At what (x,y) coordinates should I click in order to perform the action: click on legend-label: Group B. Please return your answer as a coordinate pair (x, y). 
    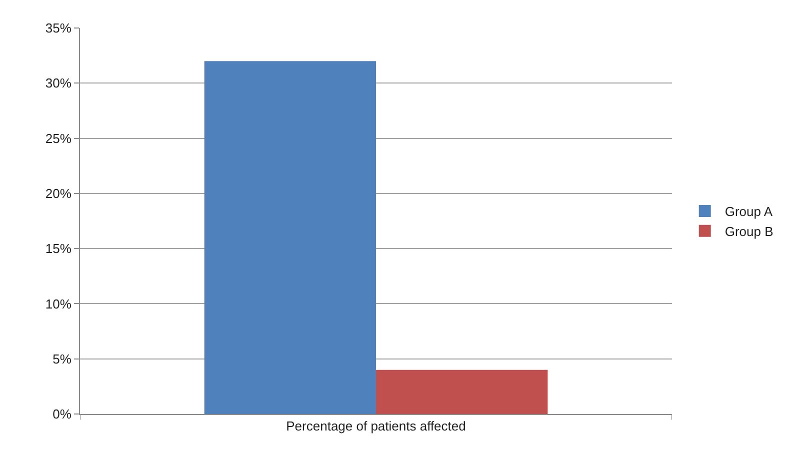
    Looking at the image, I should click on (749, 231).